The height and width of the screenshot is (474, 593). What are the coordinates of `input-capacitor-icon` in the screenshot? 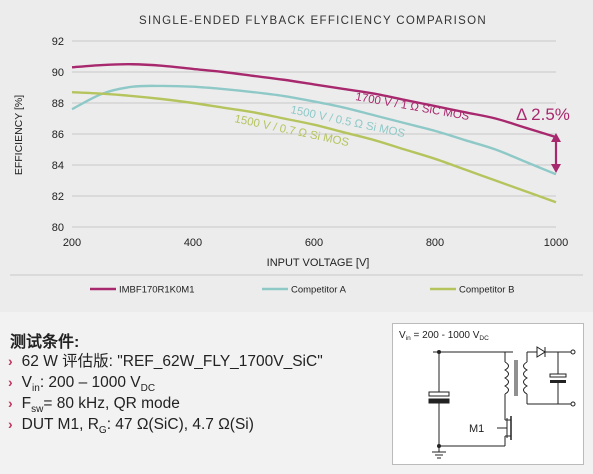 It's located at (439, 394).